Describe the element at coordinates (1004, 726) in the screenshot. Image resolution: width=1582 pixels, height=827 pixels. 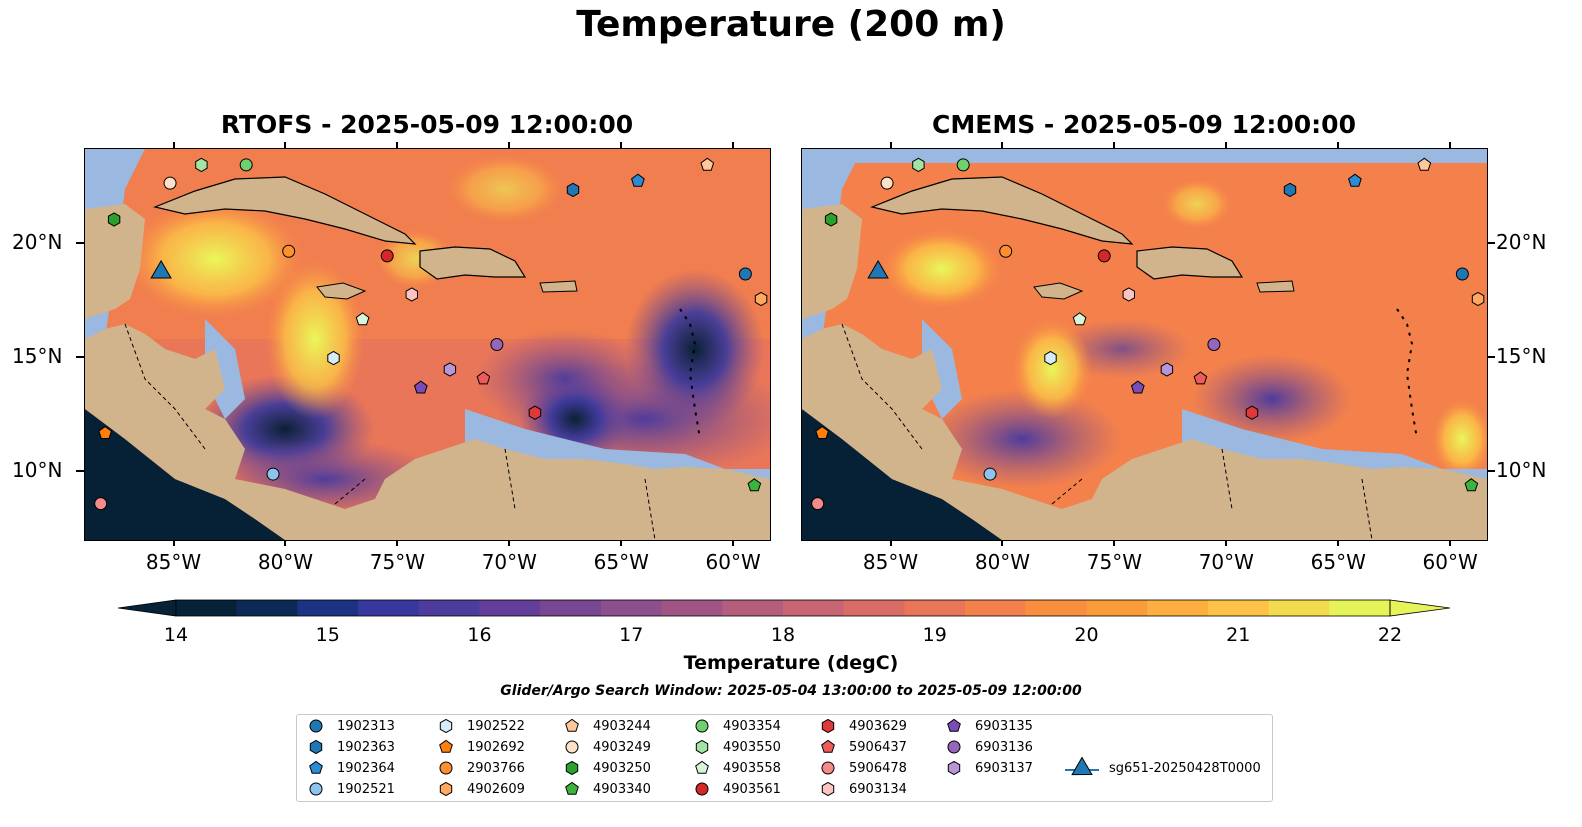
I see `legend-label: 6903135` at that location.